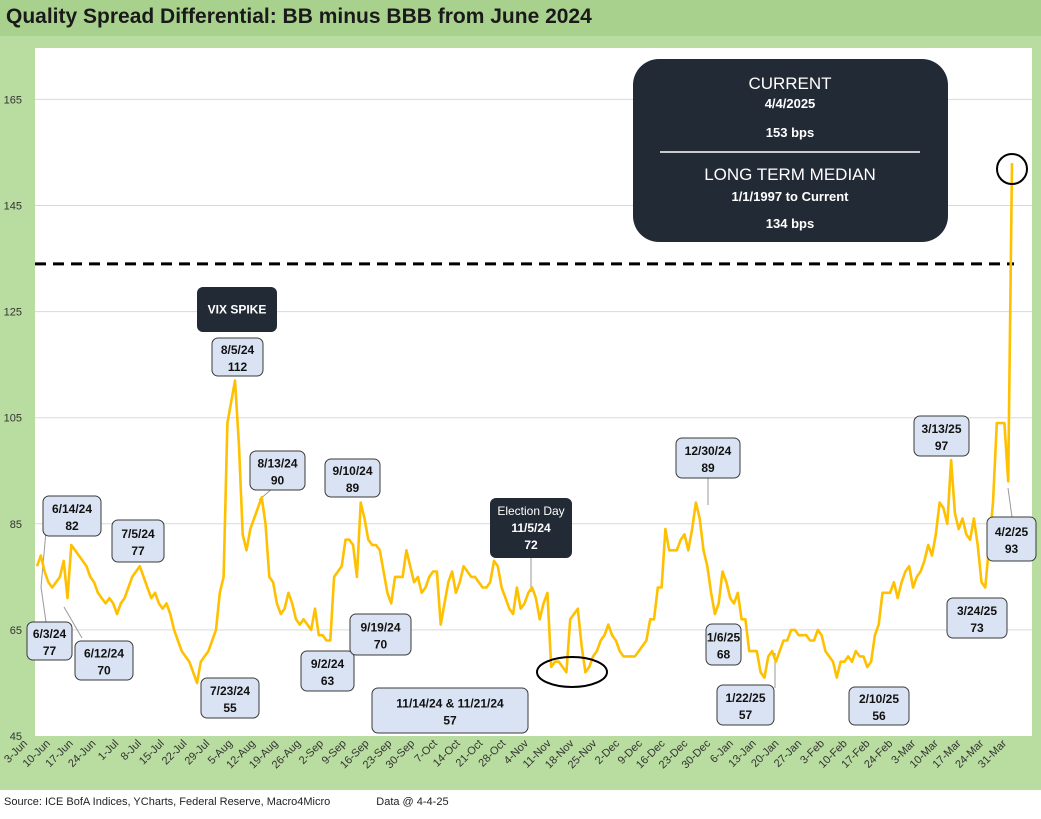 This screenshot has width=1041, height=819. Describe the element at coordinates (277, 464) in the screenshot. I see `annotation-date: 8/13/24` at that location.